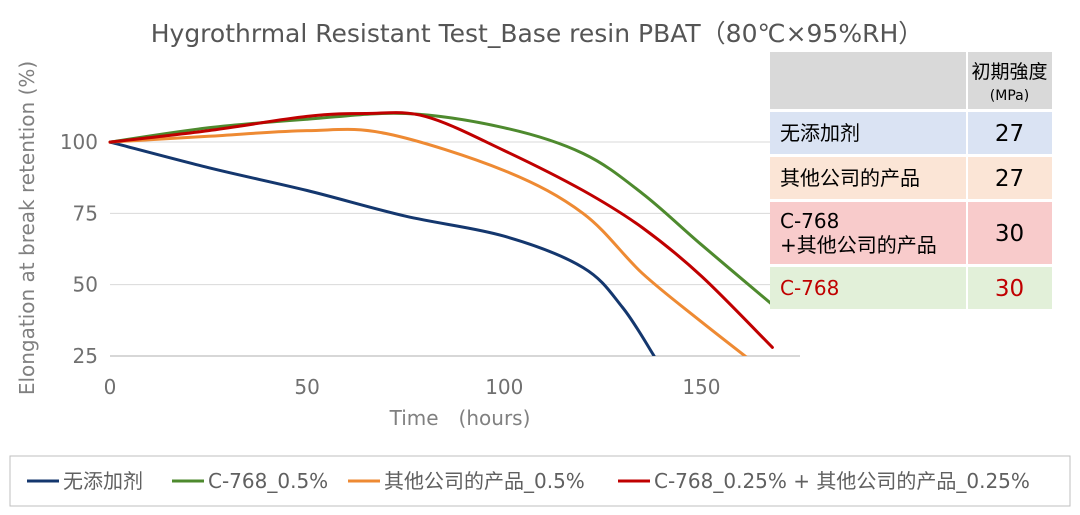  What do you see at coordinates (85, 213) in the screenshot?
I see `y-tick-label: 75` at bounding box center [85, 213].